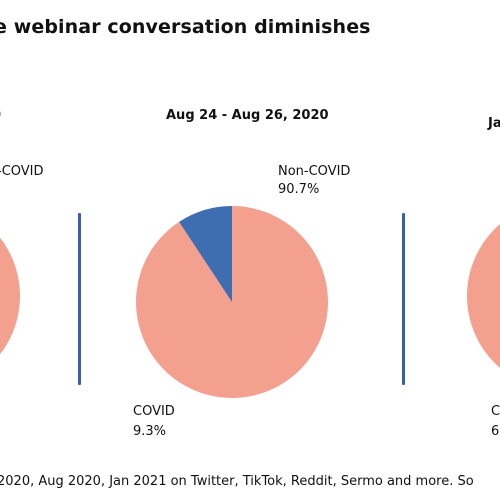  I want to click on right-pie-noncovid-slice, so click(483, 296).